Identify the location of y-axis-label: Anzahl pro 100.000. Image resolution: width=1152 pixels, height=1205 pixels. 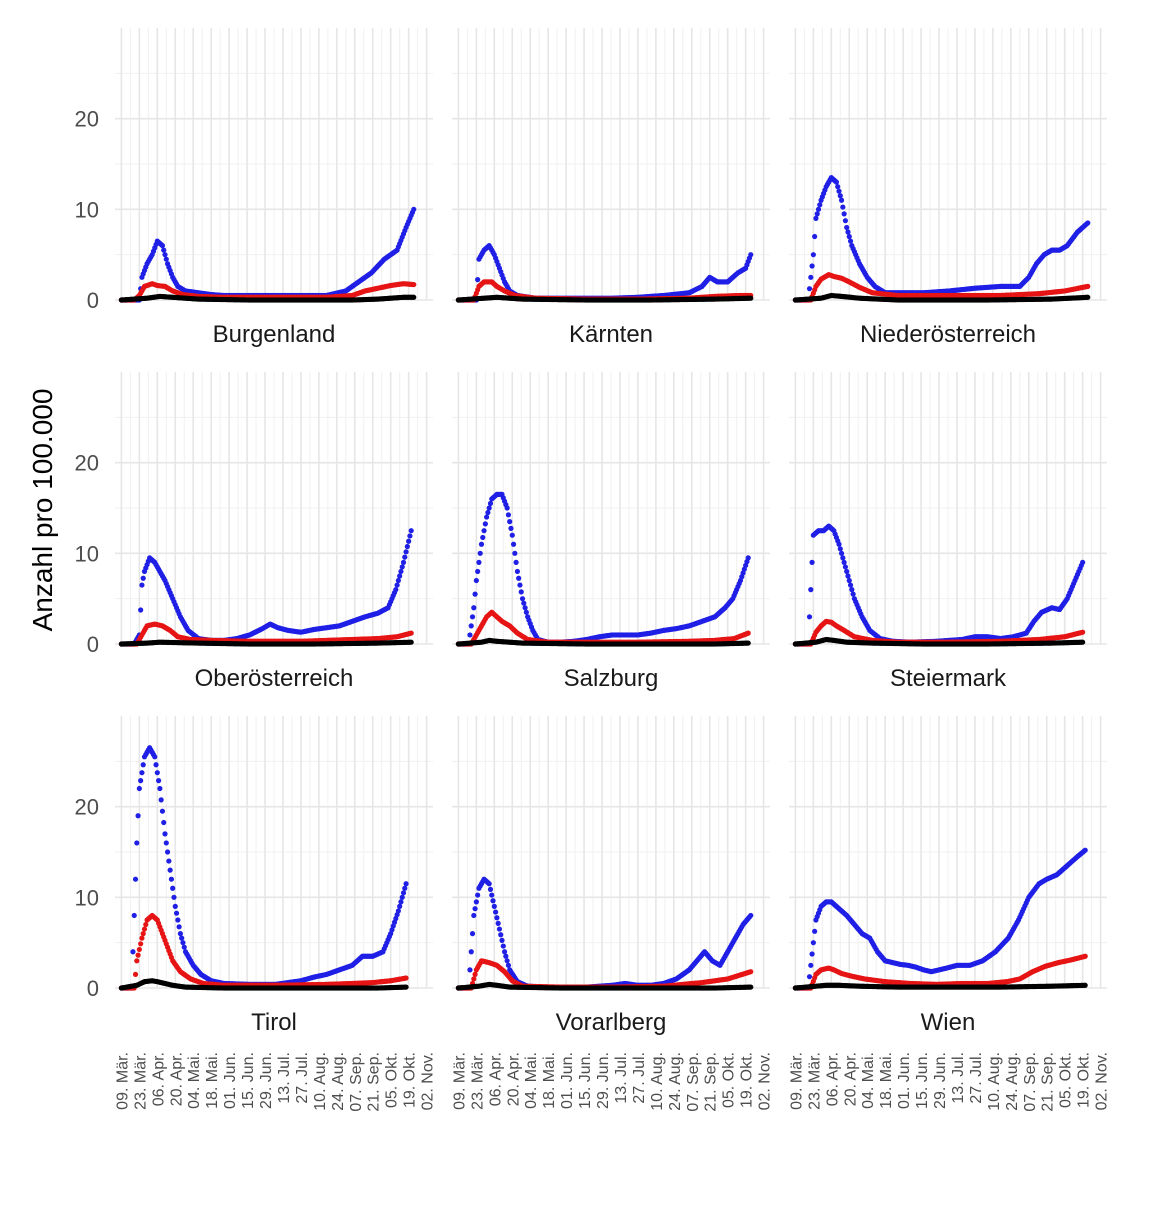
(42, 510).